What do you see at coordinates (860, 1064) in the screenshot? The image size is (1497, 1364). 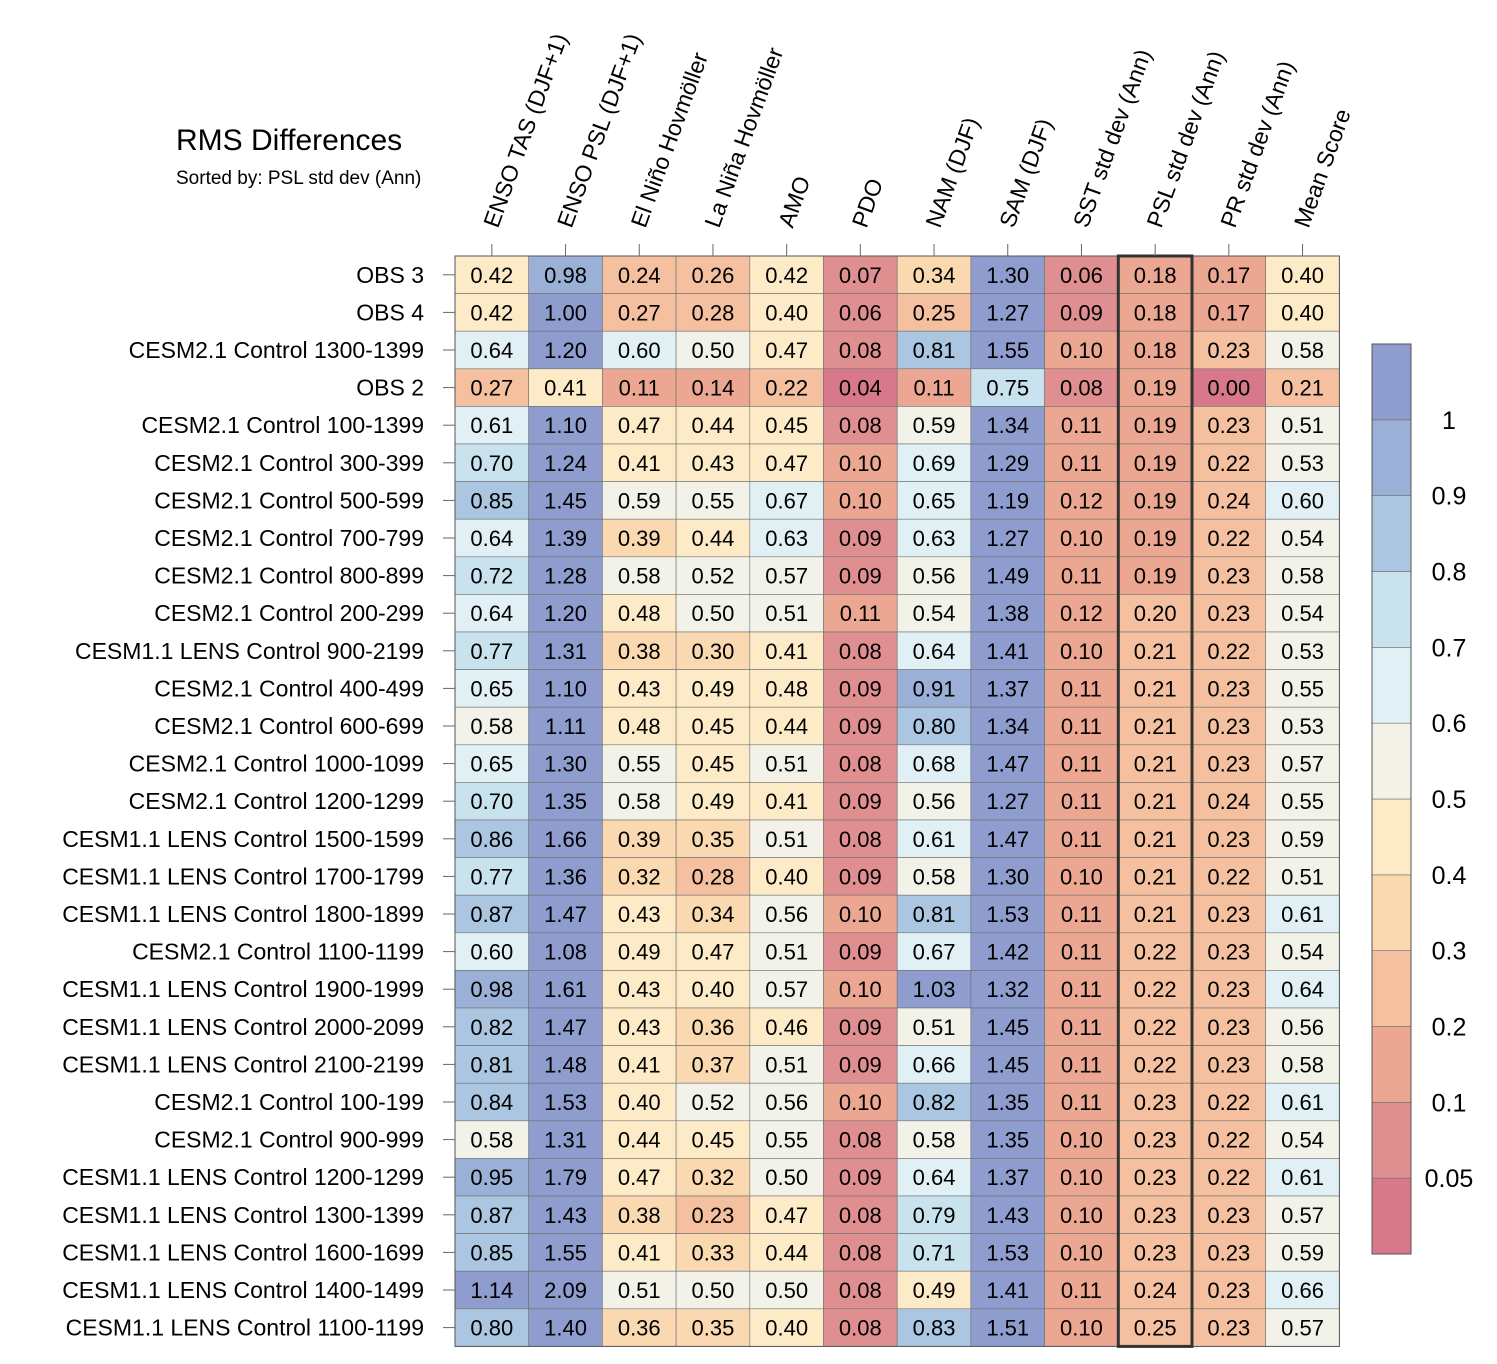 I see `cell-value-label: 0.09` at bounding box center [860, 1064].